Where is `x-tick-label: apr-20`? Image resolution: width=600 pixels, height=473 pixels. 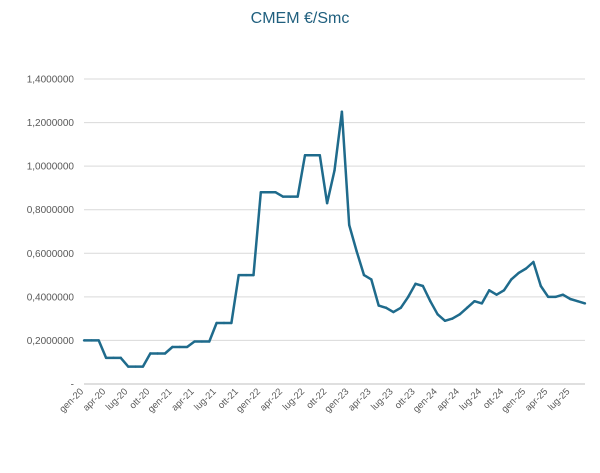
x-tick-label: apr-20 is located at coordinates (94, 399).